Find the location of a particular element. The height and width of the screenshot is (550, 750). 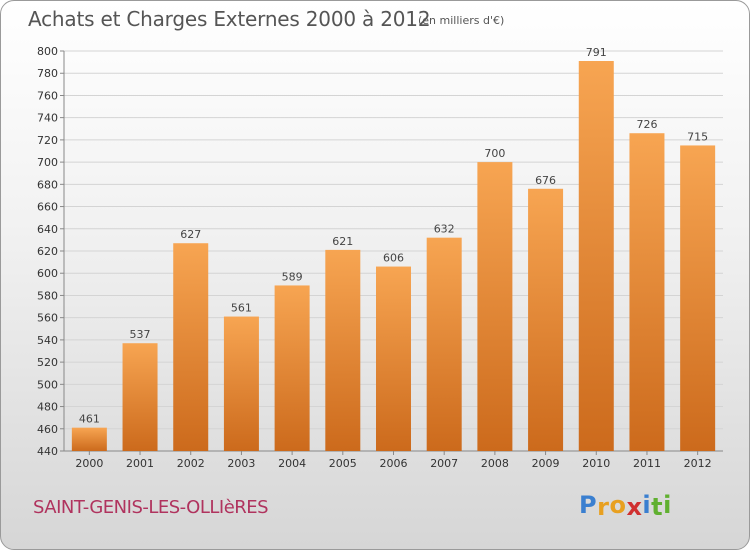

x-tick-label: 2010 is located at coordinates (596, 463).